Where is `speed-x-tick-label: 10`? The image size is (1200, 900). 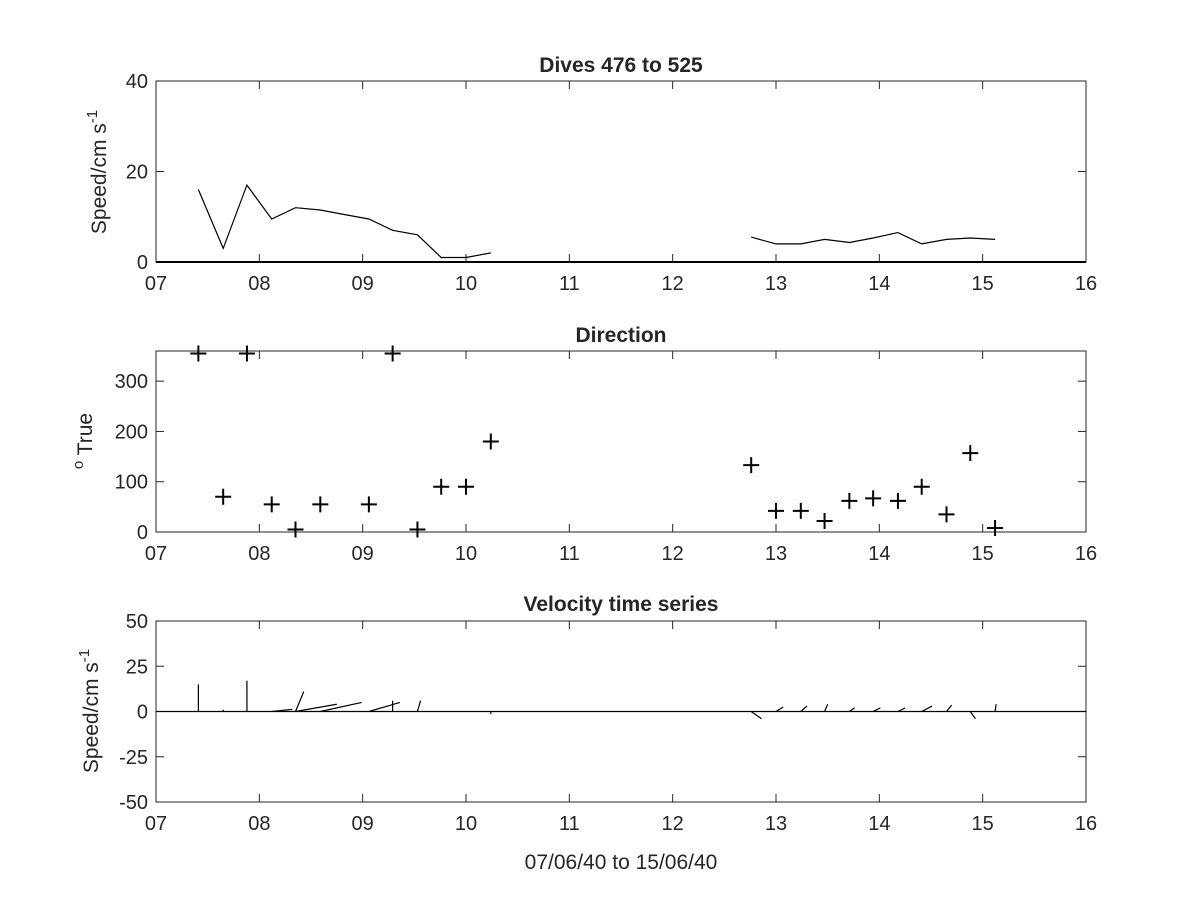
speed-x-tick-label: 10 is located at coordinates (466, 284).